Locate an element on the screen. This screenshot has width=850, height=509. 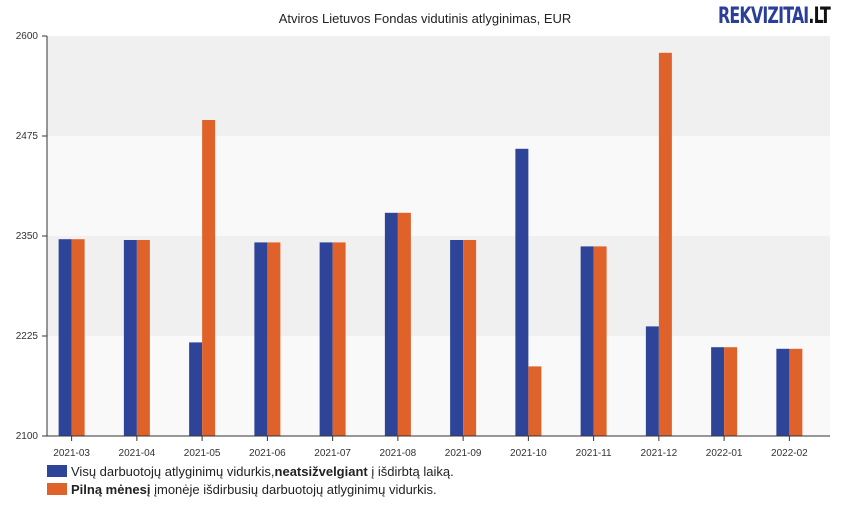
legend-bold: neatsižvelgiant is located at coordinates (321, 471).